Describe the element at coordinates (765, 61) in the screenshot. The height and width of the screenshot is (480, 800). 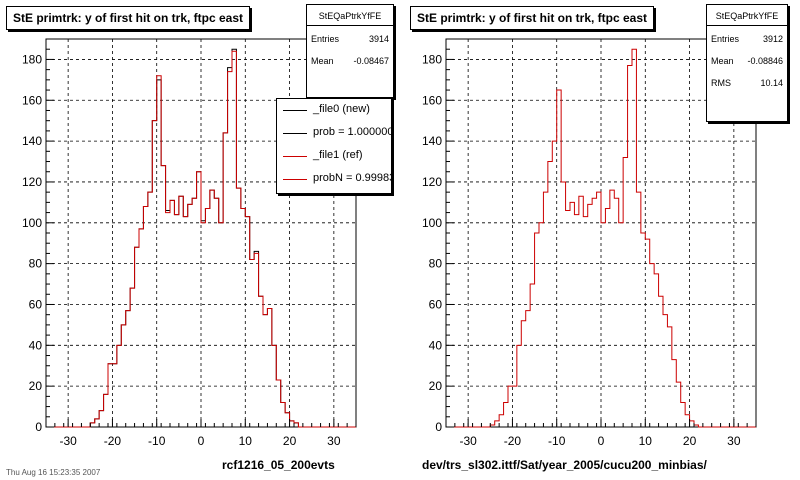
I see `stats-value: -0.08846` at that location.